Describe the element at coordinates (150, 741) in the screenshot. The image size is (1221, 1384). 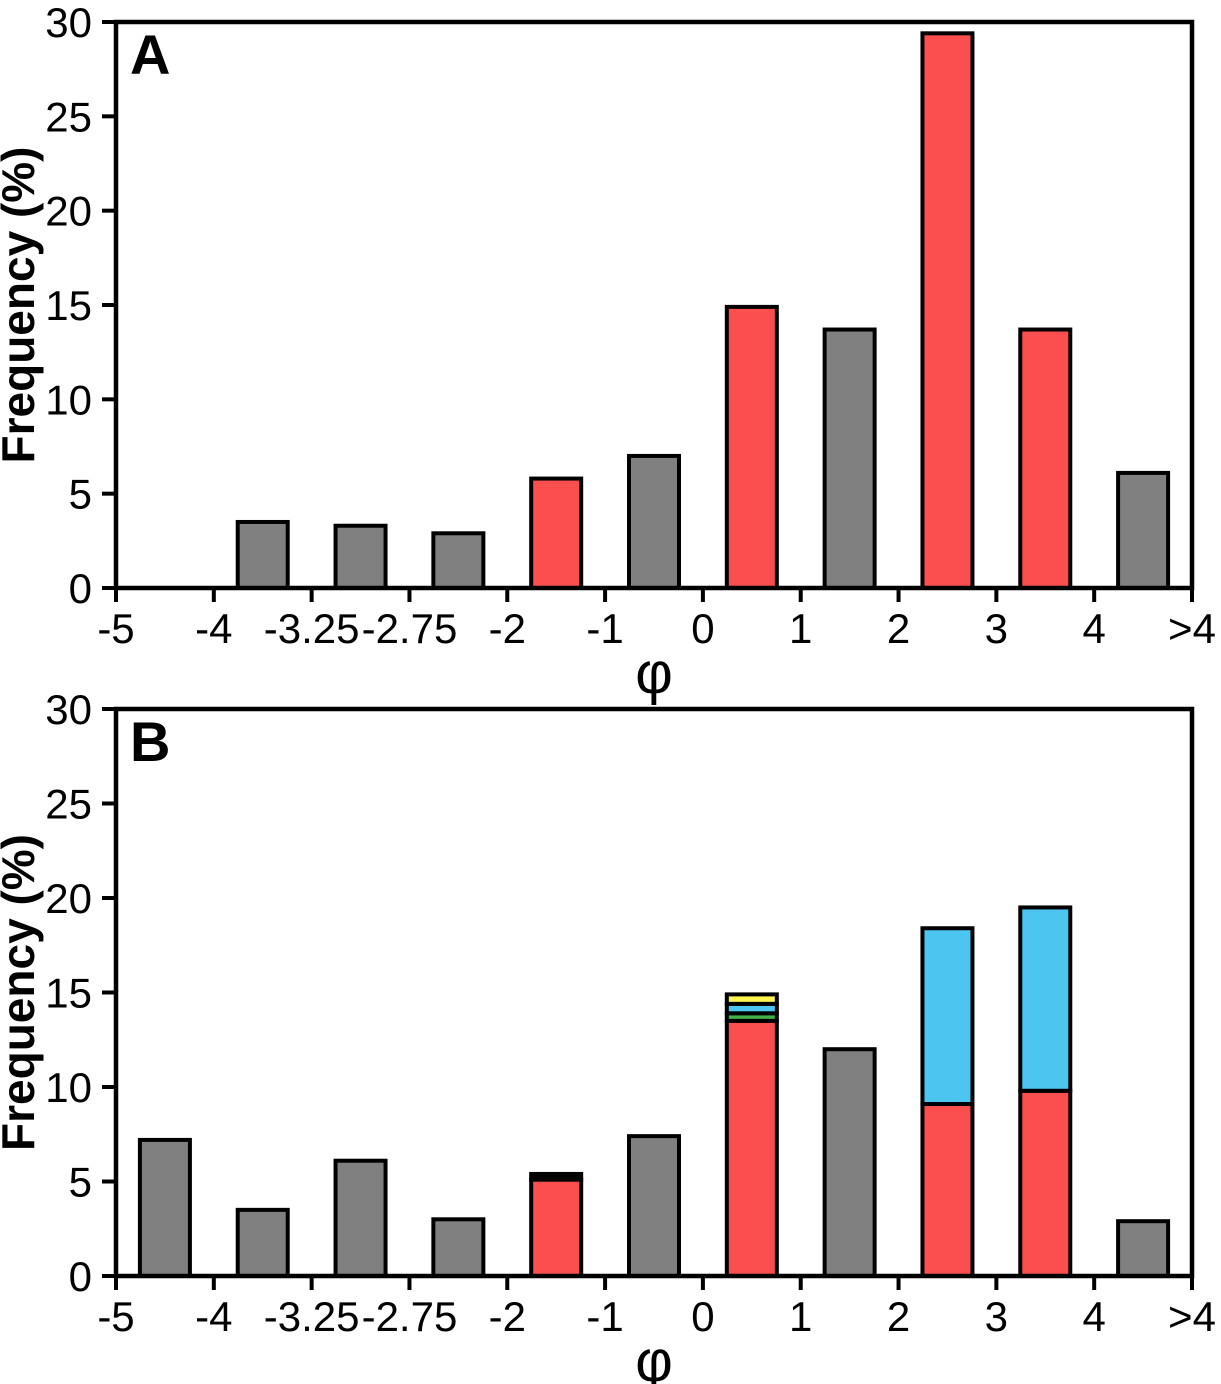
I see `panel-label: B` at that location.